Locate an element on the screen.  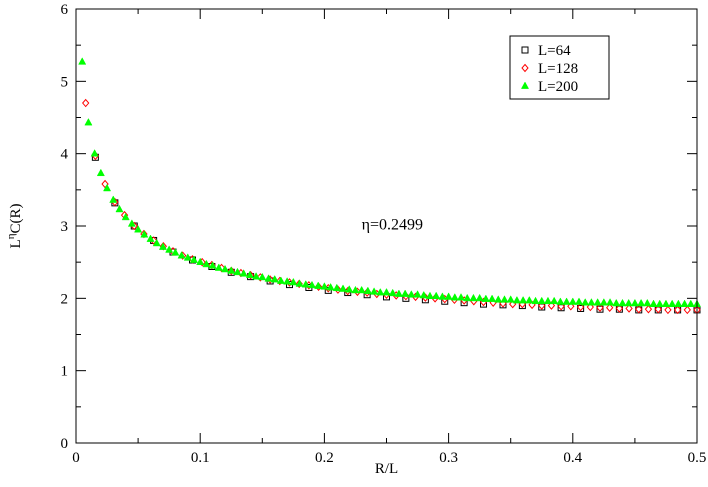
y-tick-label: 5 is located at coordinates (65, 82).